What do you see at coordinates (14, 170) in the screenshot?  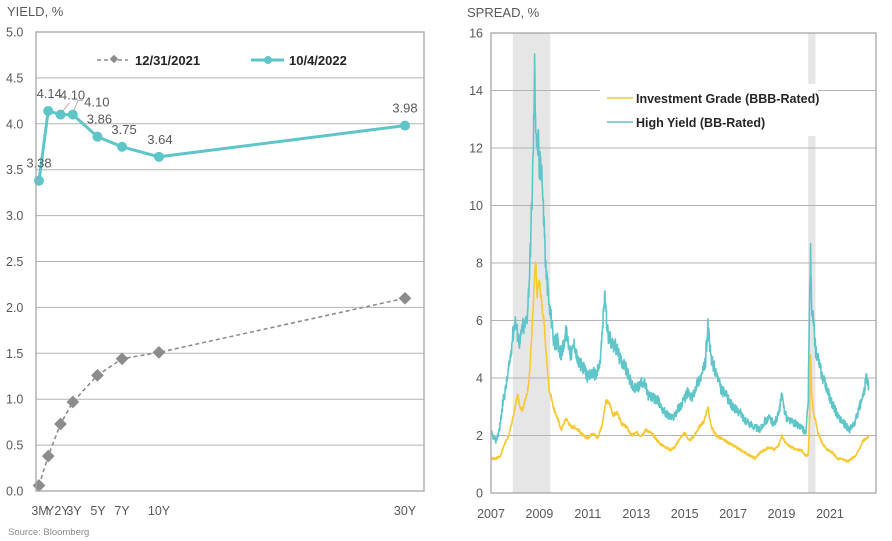 I see `y-tick-label: 3.5` at bounding box center [14, 170].